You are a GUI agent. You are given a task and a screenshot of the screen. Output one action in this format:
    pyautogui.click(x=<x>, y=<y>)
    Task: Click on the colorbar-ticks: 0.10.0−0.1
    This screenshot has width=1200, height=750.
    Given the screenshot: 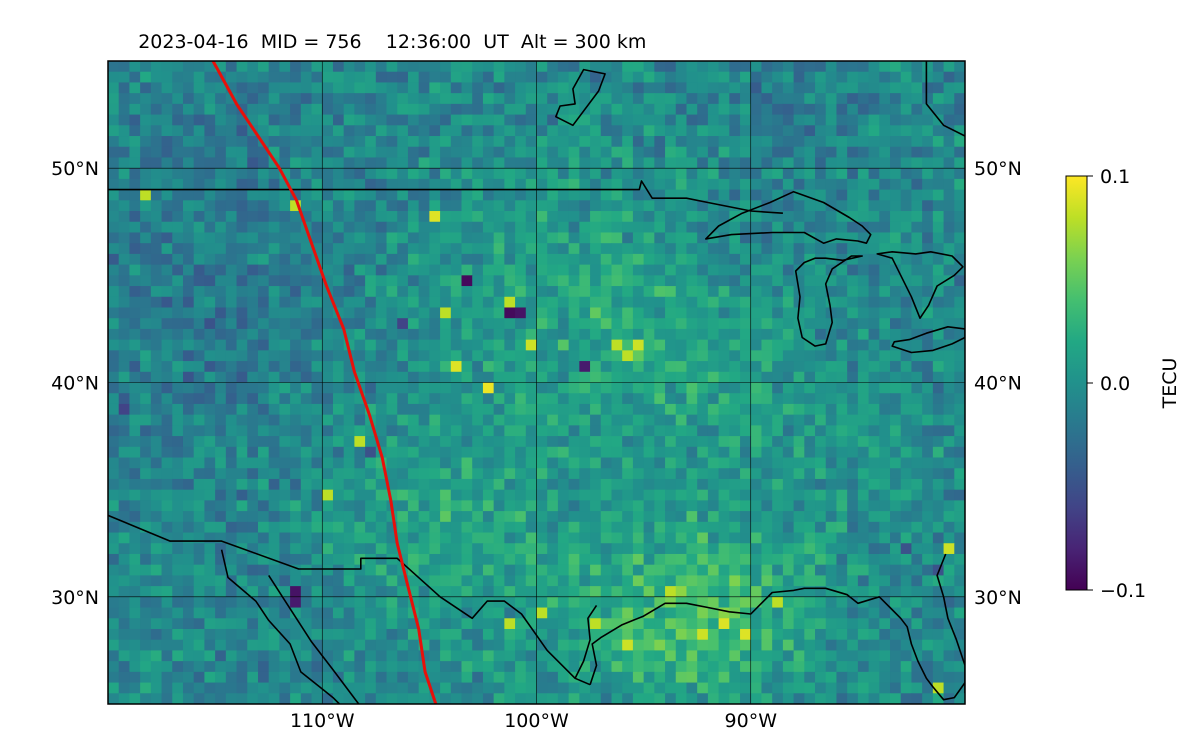 What is the action you would take?
    pyautogui.click(x=1116, y=384)
    